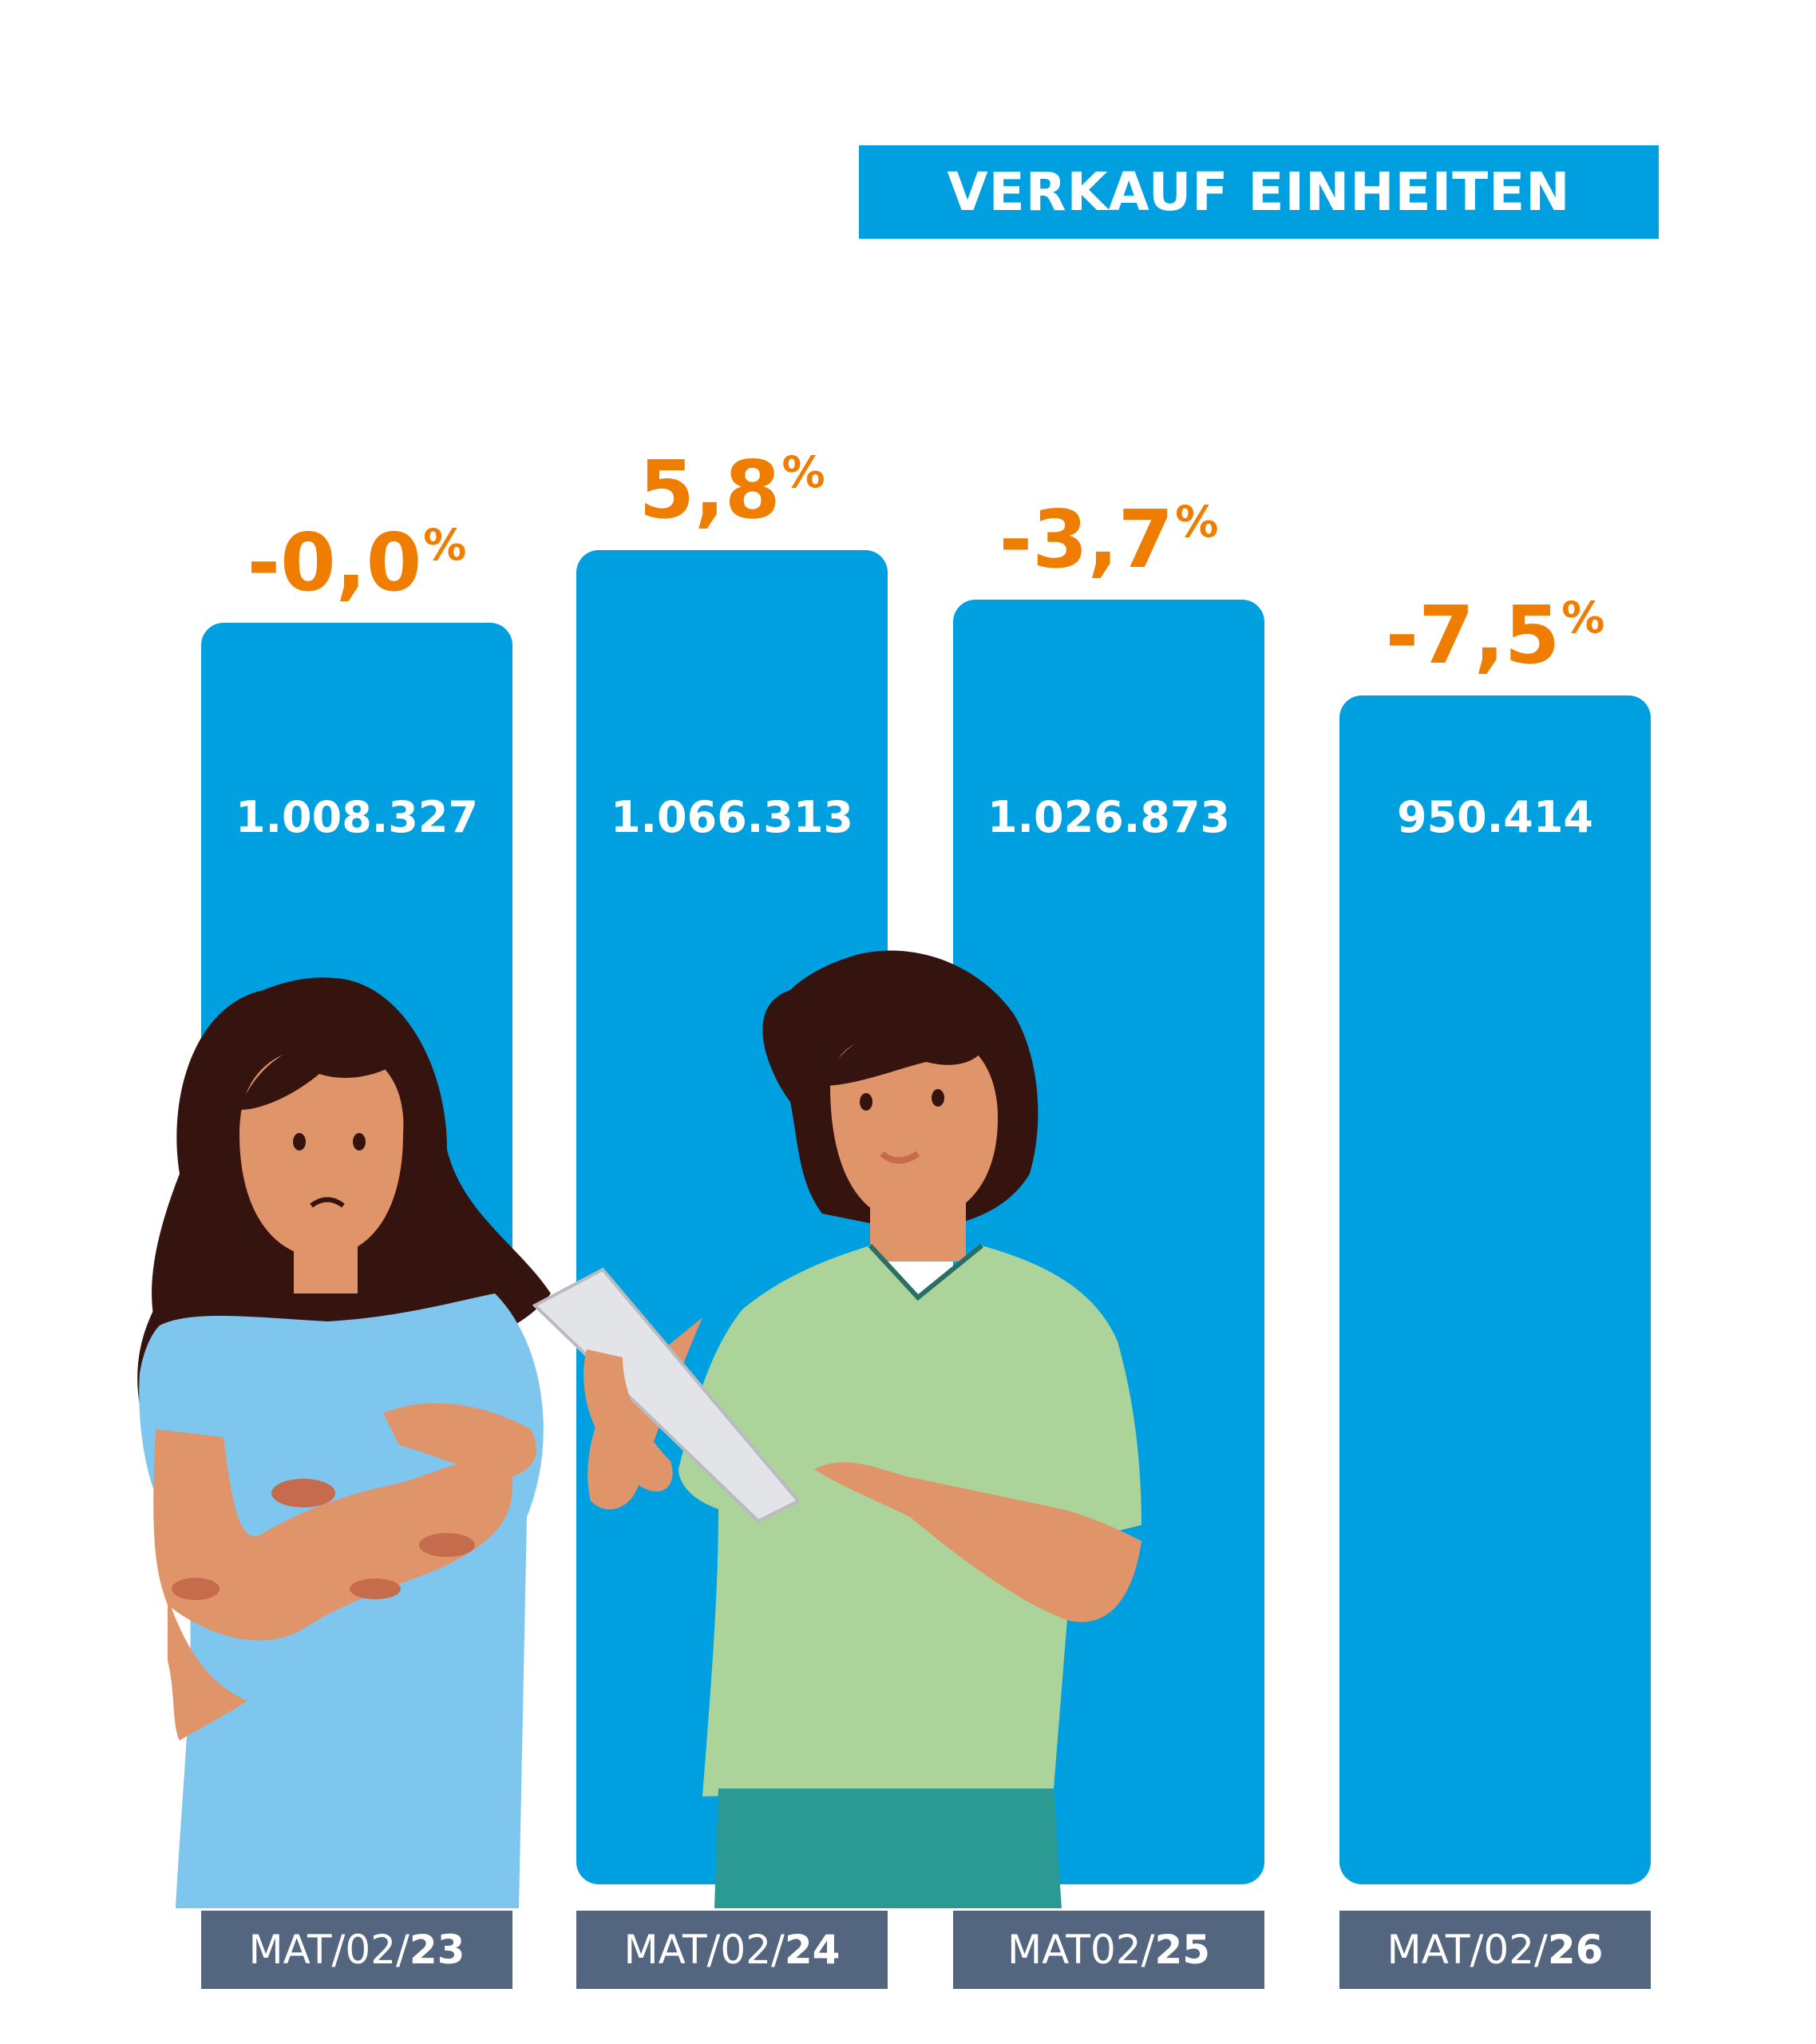 The height and width of the screenshot is (2044, 1816). I want to click on percent-change-number: -0,0, so click(335, 563).